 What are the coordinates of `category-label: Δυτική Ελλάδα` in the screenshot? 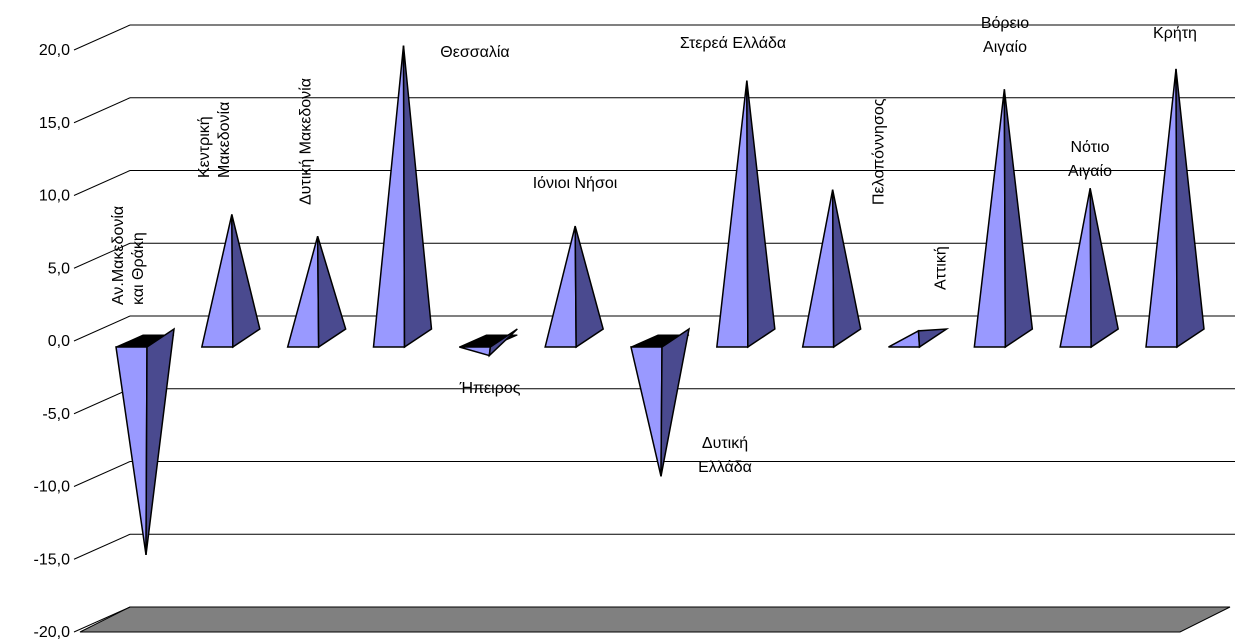 It's located at (725, 455).